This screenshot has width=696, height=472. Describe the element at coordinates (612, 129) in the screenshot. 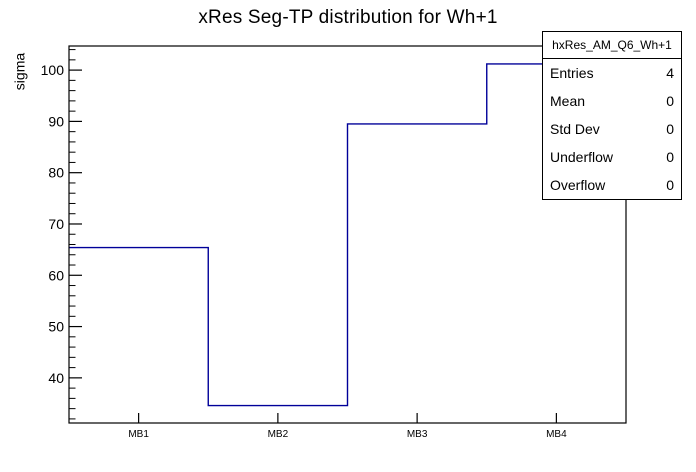

I see `stats-row-stddev: Std Dev 0` at that location.